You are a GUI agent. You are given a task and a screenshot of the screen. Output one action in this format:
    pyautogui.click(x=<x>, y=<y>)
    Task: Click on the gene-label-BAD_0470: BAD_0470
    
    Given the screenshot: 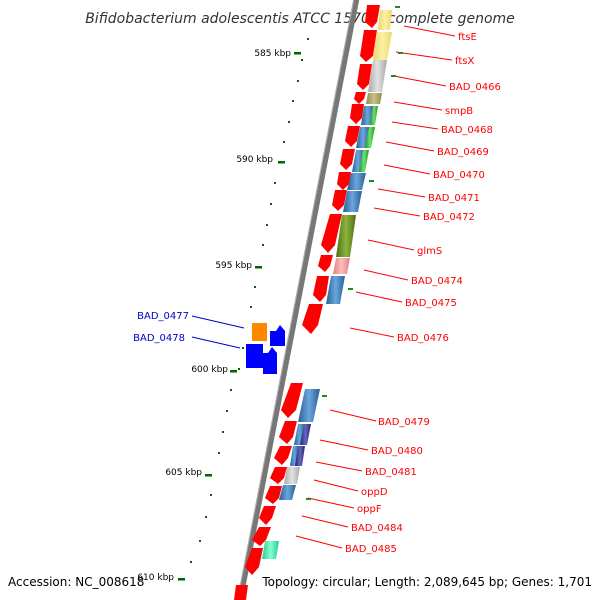 What is the action you would take?
    pyautogui.click(x=459, y=175)
    